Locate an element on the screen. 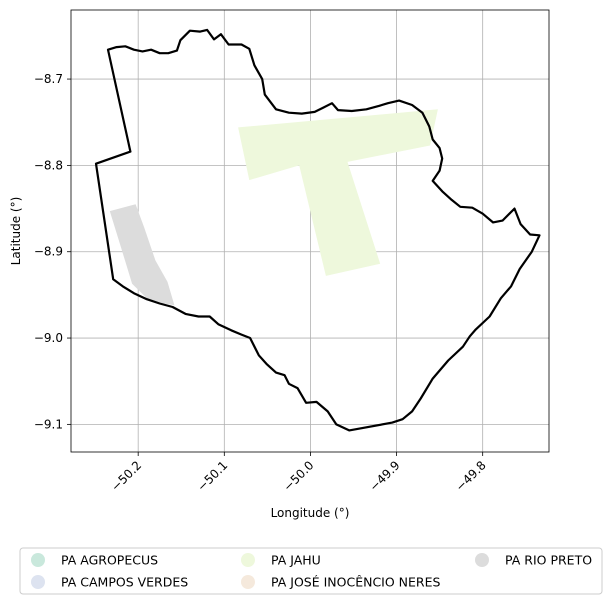 The image size is (612, 605). area-pa-rio-preto is located at coordinates (142, 255).